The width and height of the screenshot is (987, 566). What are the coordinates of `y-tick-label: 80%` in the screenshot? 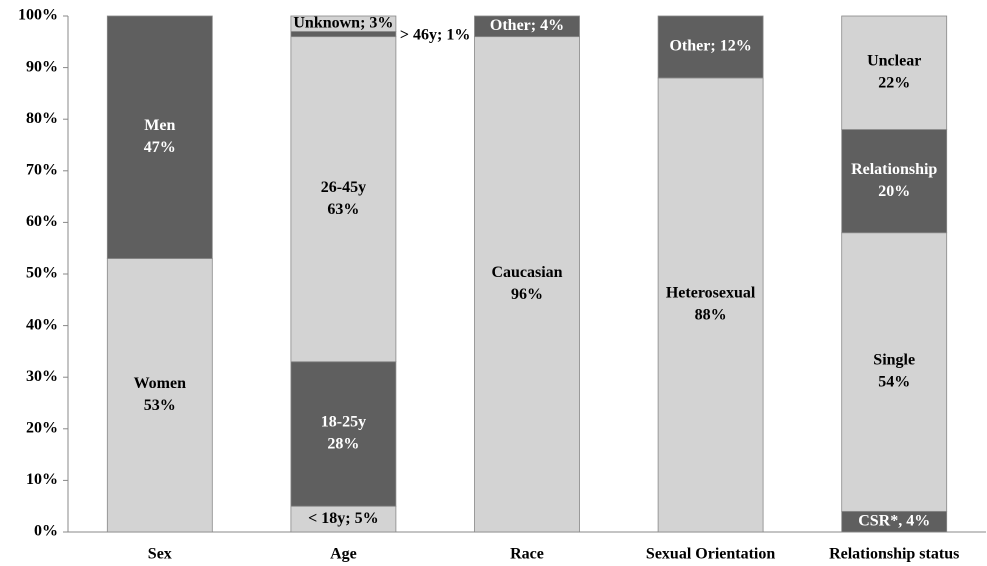 It's located at (42, 118).